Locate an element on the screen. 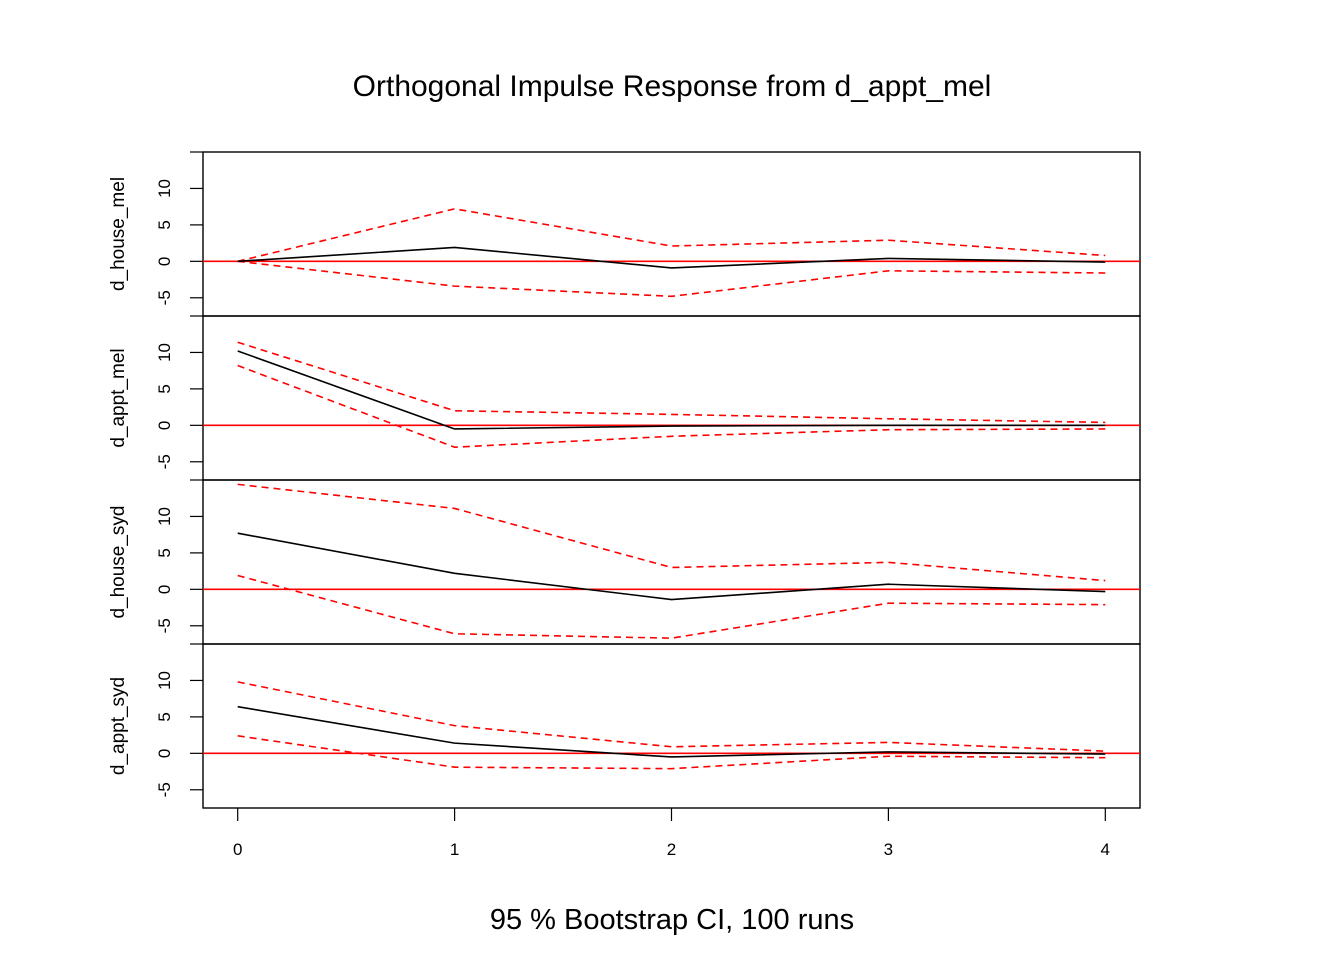  x-tick-label: 1 is located at coordinates (454, 849).